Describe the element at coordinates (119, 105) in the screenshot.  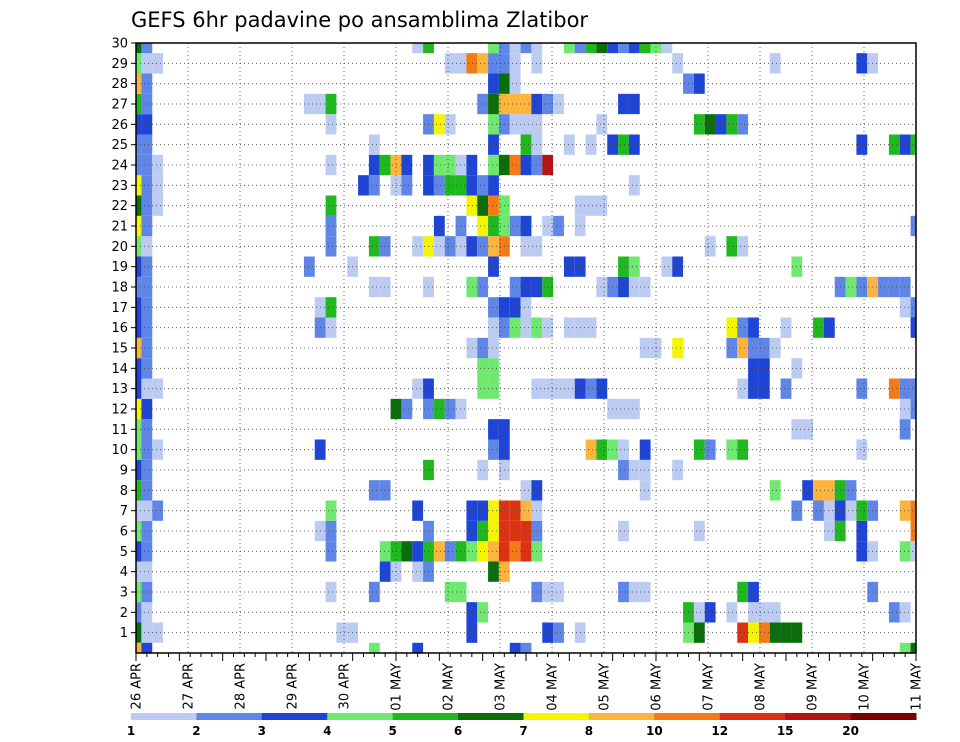
I see `y-tick-label: 27` at that location.